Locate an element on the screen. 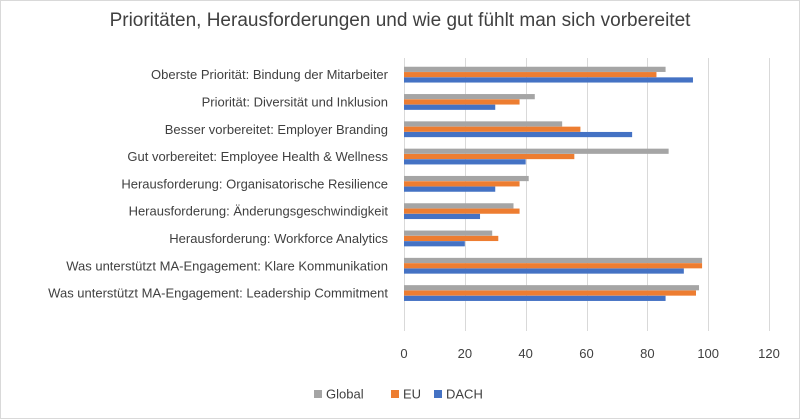  x-tick-label: 20 is located at coordinates (465, 353).